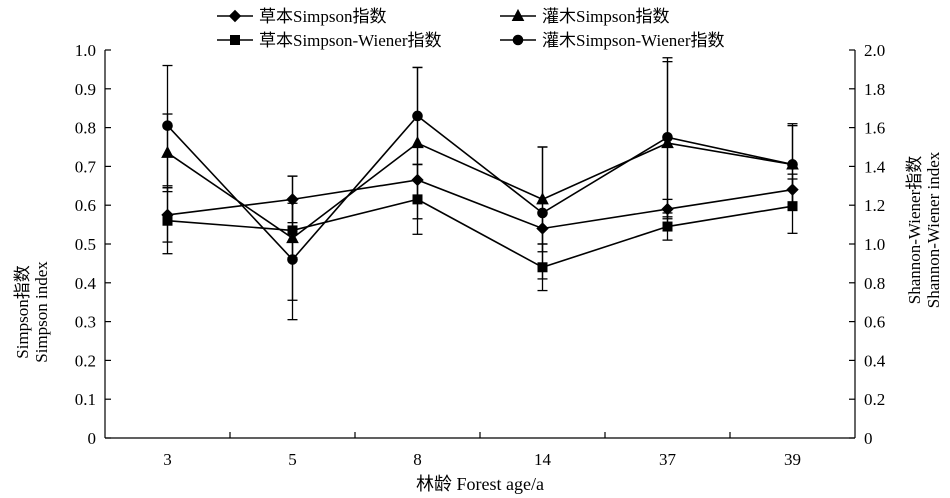 The image size is (950, 498). Describe the element at coordinates (85, 360) in the screenshot. I see `left-y-tick-label: 0.2` at that location.